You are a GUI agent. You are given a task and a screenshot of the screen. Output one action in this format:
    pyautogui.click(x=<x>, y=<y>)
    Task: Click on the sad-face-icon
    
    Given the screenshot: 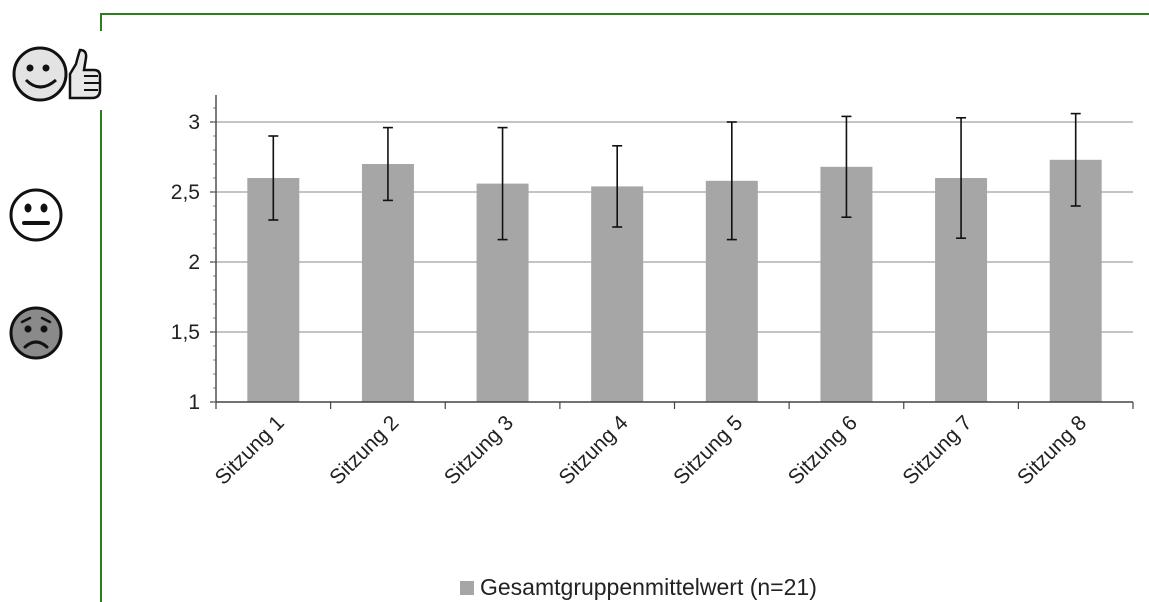 What is the action you would take?
    pyautogui.click(x=36, y=333)
    